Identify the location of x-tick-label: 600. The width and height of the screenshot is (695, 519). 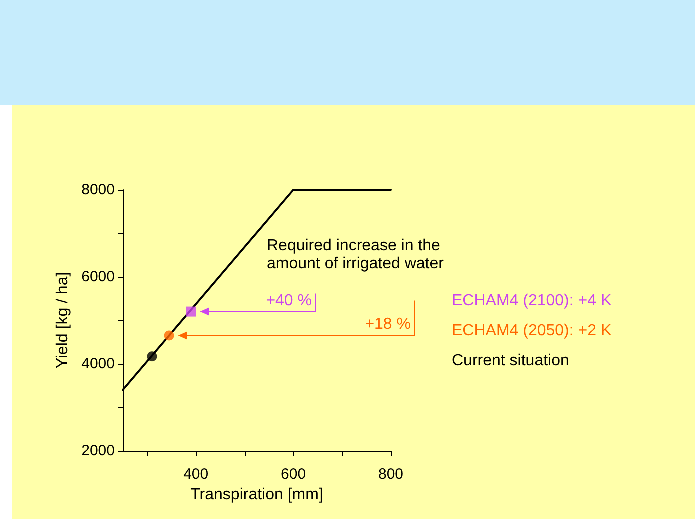
(293, 474).